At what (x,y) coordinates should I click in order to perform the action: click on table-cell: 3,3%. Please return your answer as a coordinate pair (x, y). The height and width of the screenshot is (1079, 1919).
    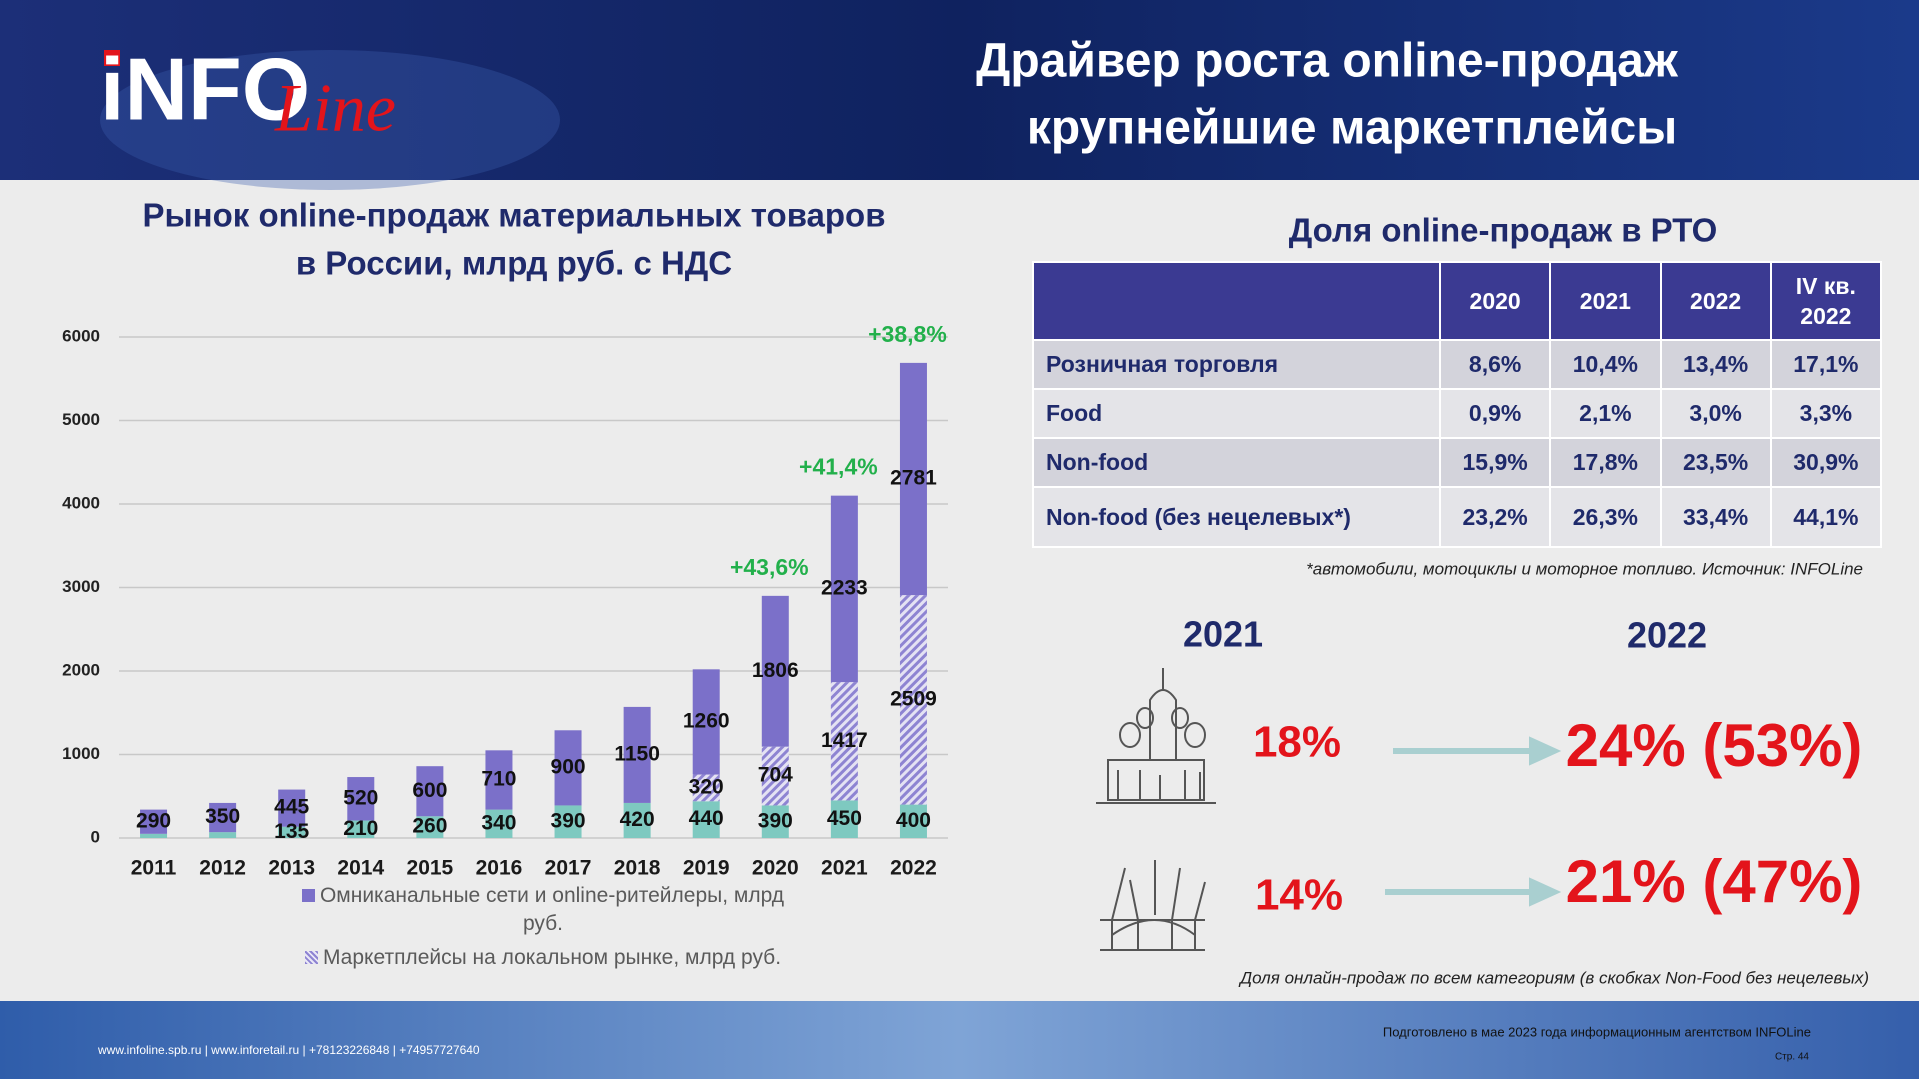
    Looking at the image, I should click on (1826, 413).